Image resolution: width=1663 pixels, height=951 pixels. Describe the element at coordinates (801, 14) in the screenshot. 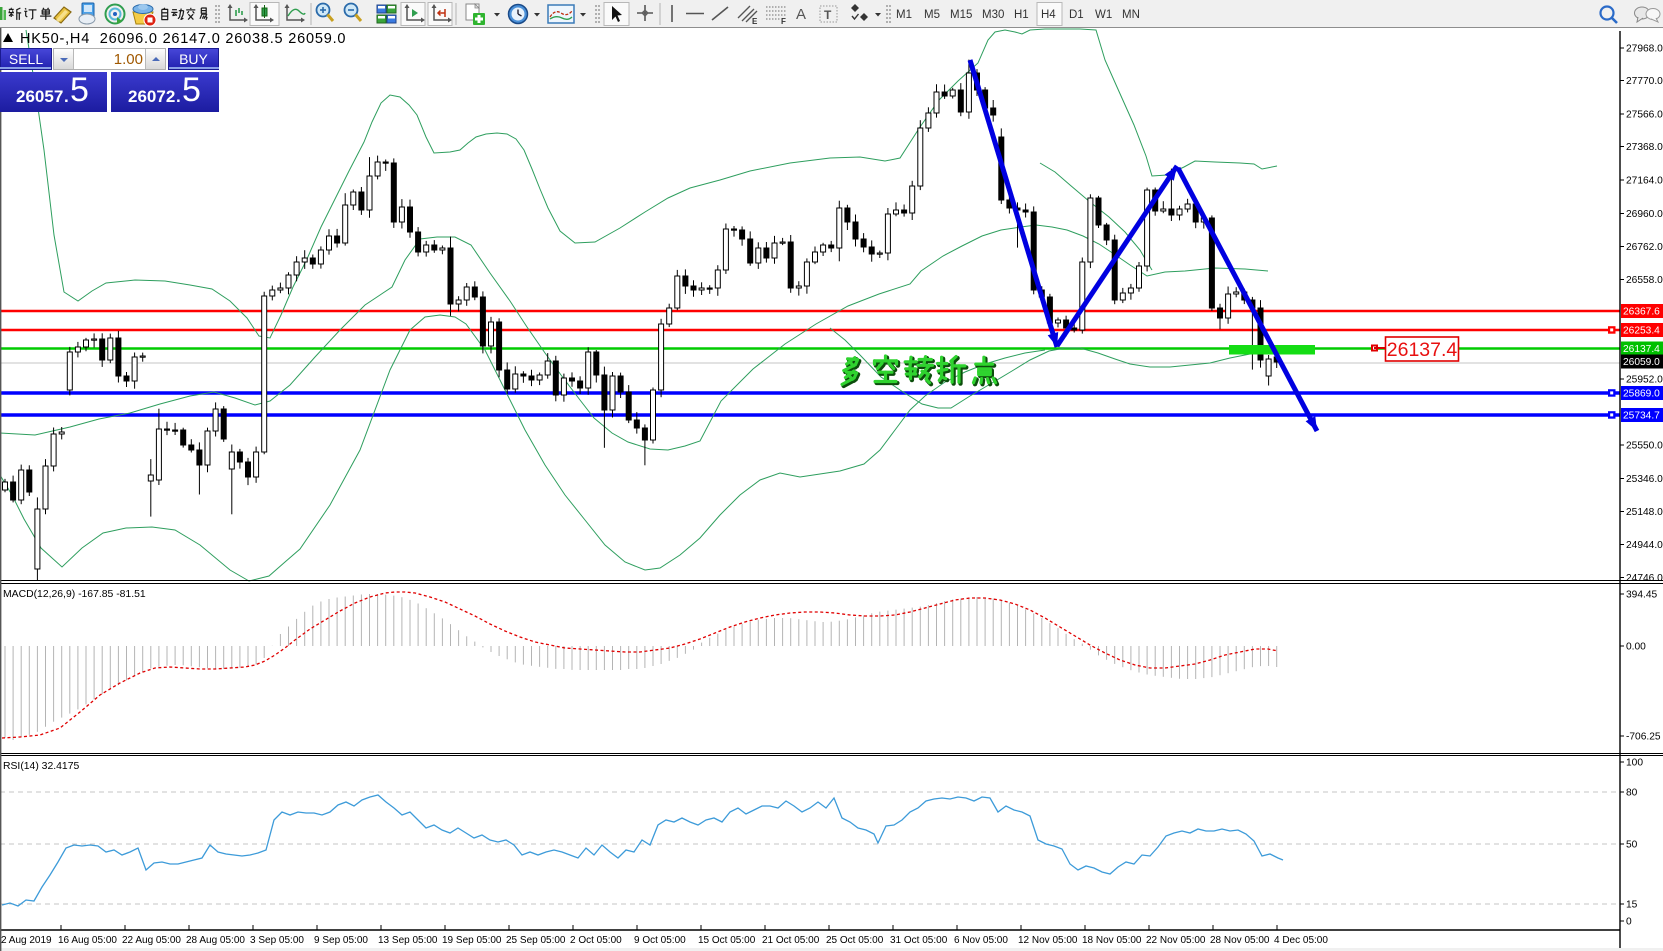

I see `svg-text: A` at that location.